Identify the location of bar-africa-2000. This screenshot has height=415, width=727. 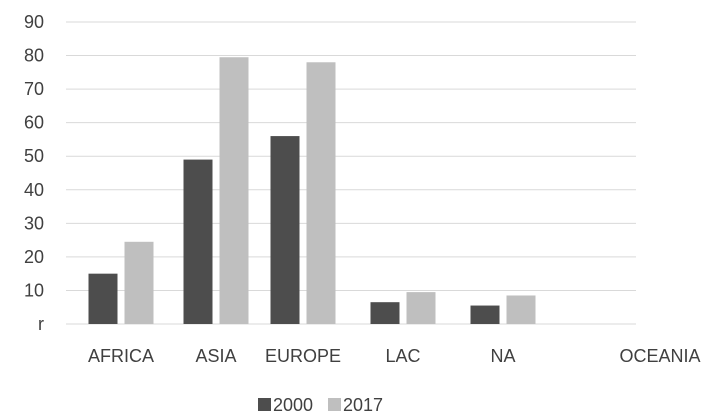
(103, 298).